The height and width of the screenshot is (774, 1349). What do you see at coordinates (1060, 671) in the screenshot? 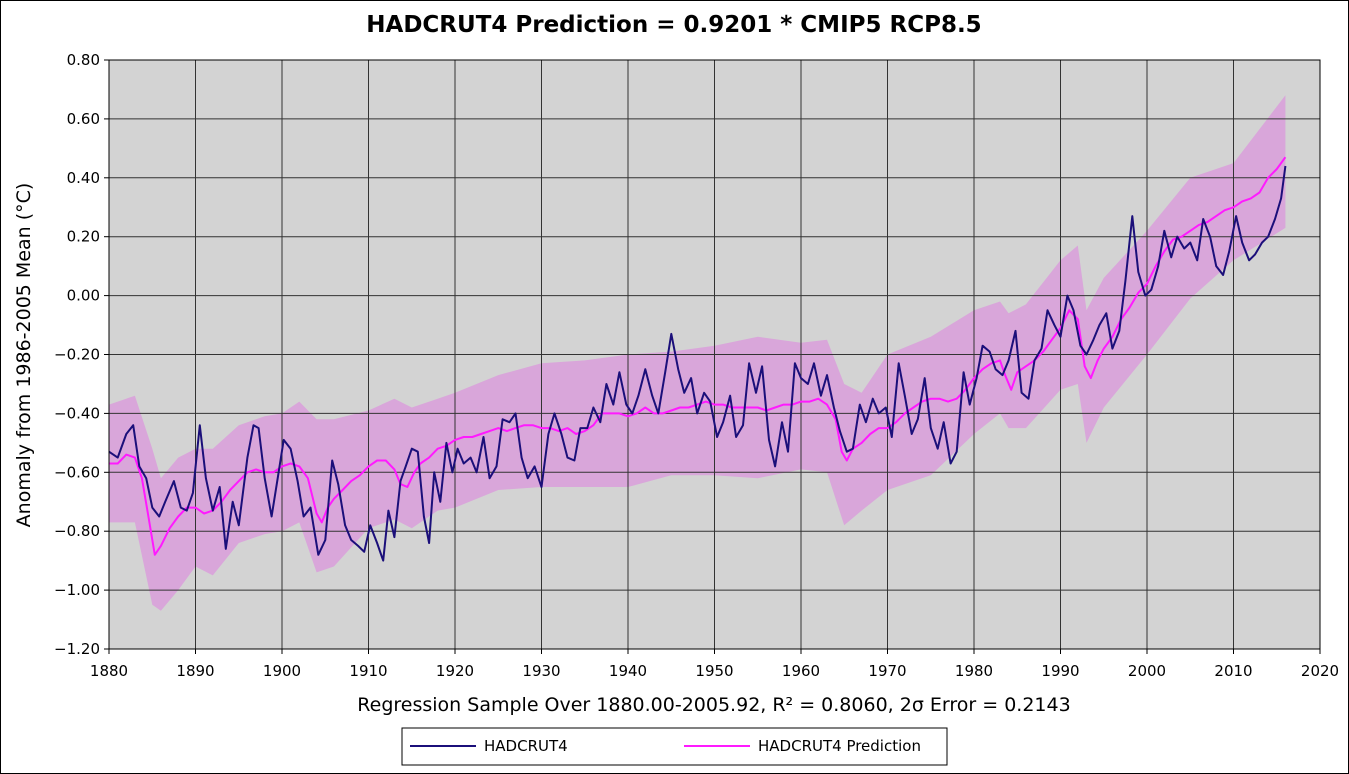
I see `x-tick-label: 1990` at bounding box center [1060, 671].